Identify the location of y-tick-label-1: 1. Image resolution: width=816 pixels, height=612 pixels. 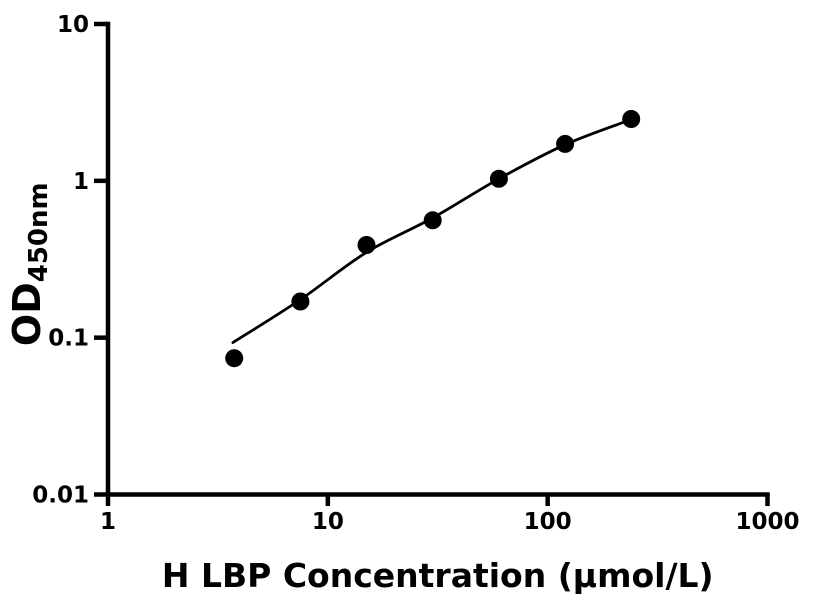
(81, 182).